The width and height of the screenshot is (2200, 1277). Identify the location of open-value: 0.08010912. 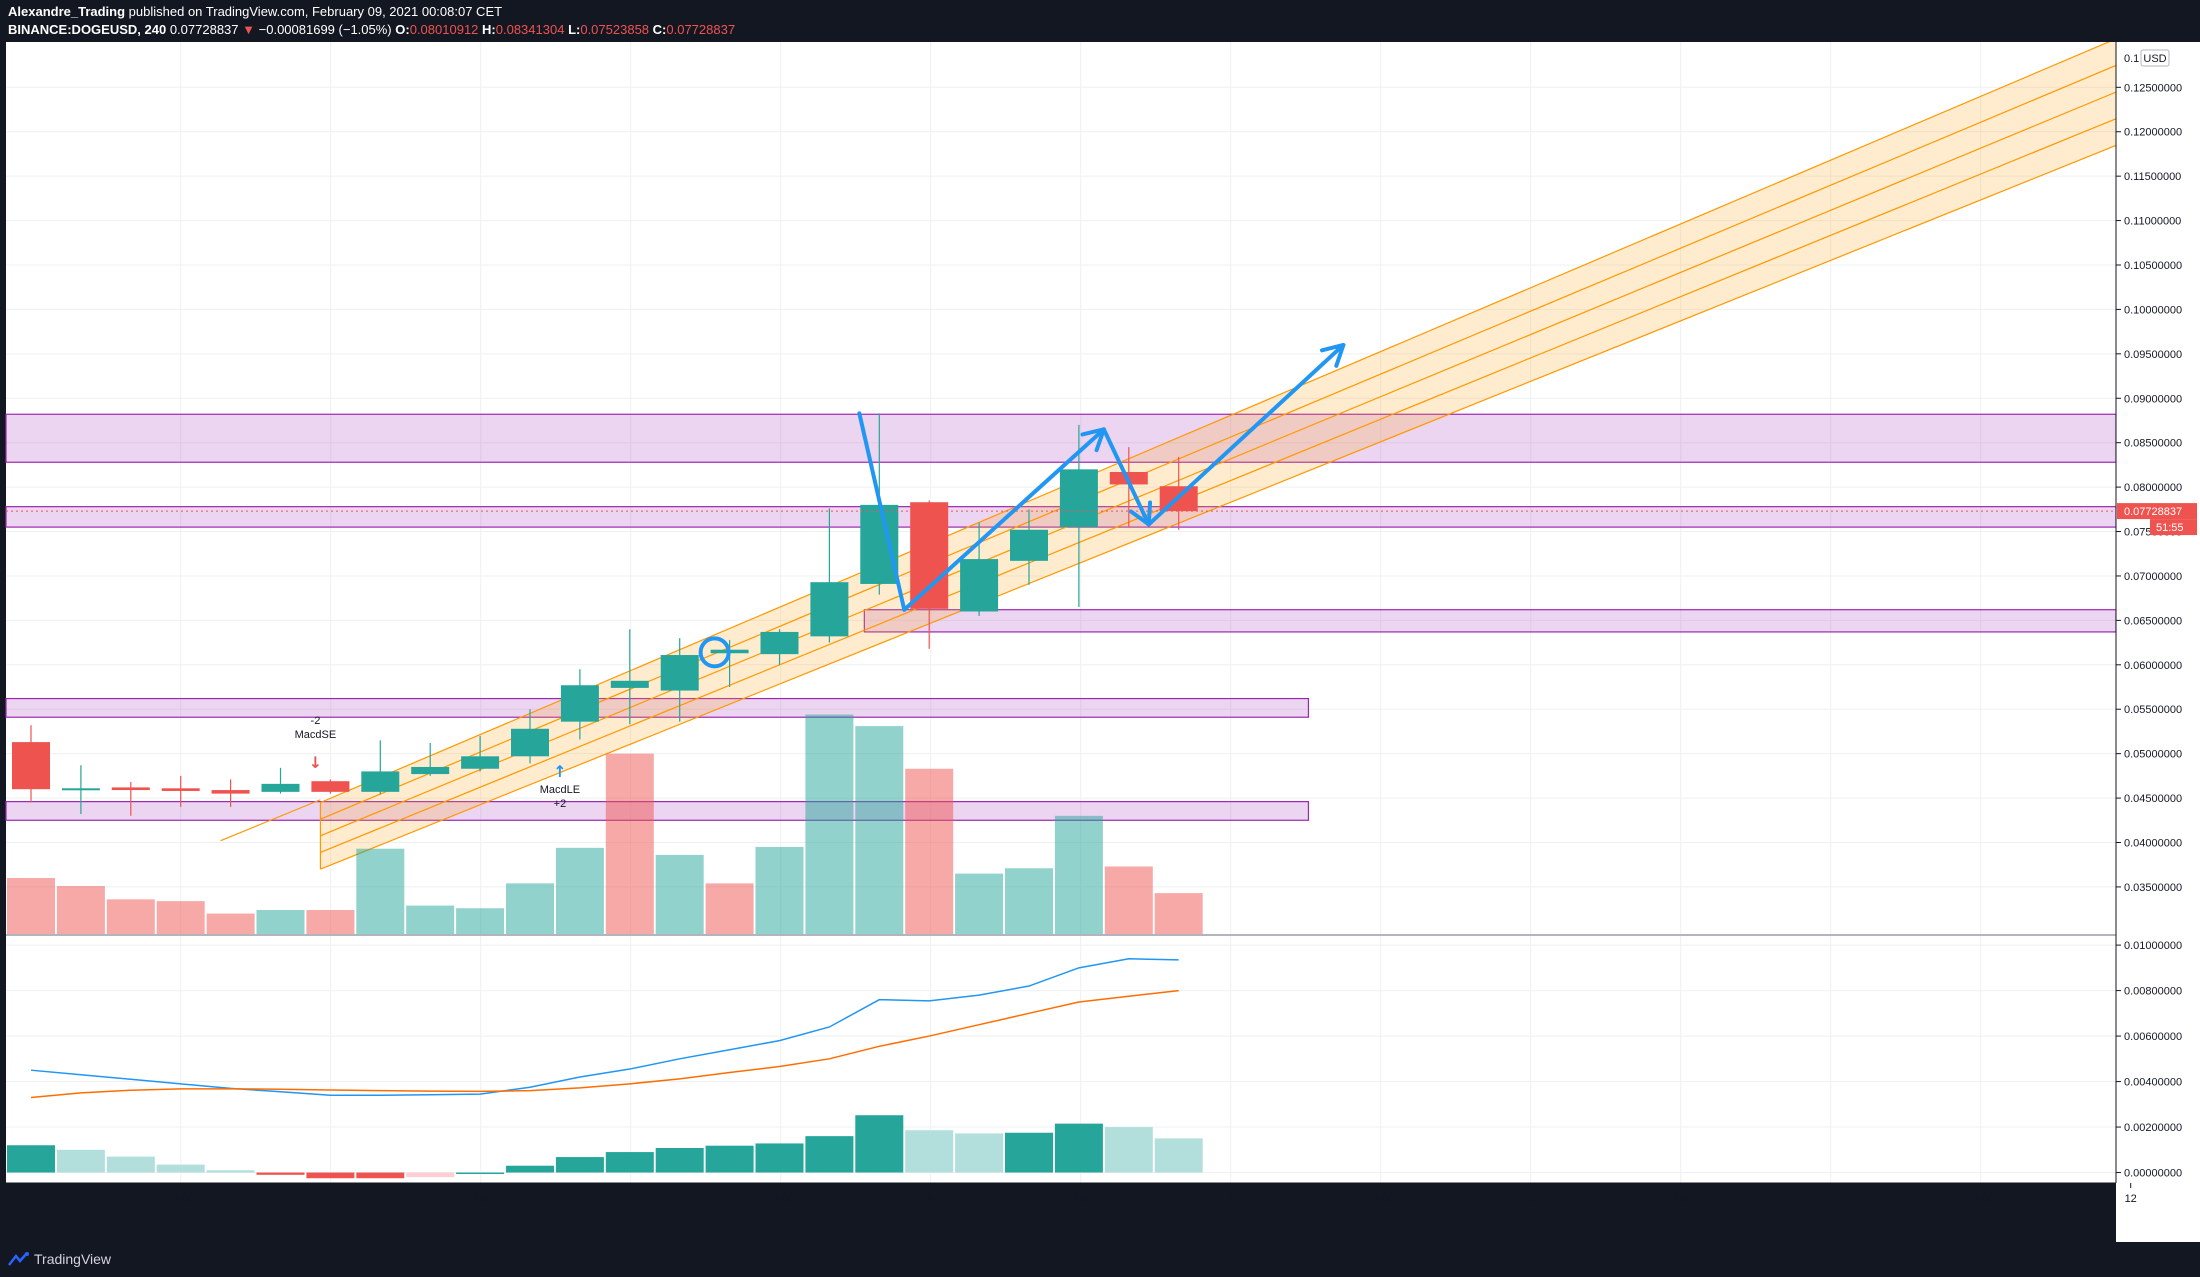
(444, 29).